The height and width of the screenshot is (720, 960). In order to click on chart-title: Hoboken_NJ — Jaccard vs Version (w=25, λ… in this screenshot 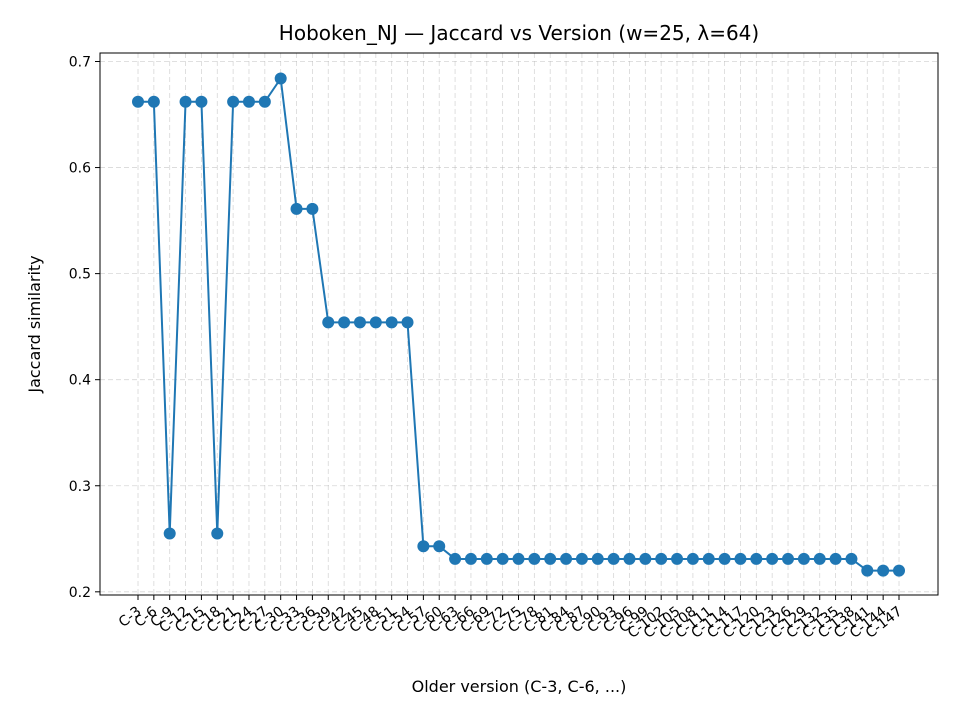, I will do `click(519, 33)`.